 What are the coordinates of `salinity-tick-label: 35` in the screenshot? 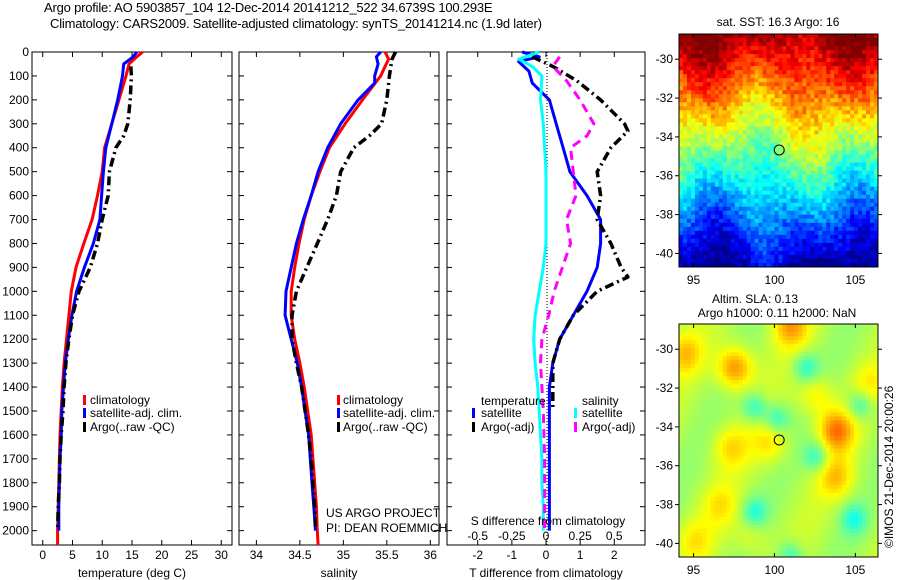 It's located at (344, 555).